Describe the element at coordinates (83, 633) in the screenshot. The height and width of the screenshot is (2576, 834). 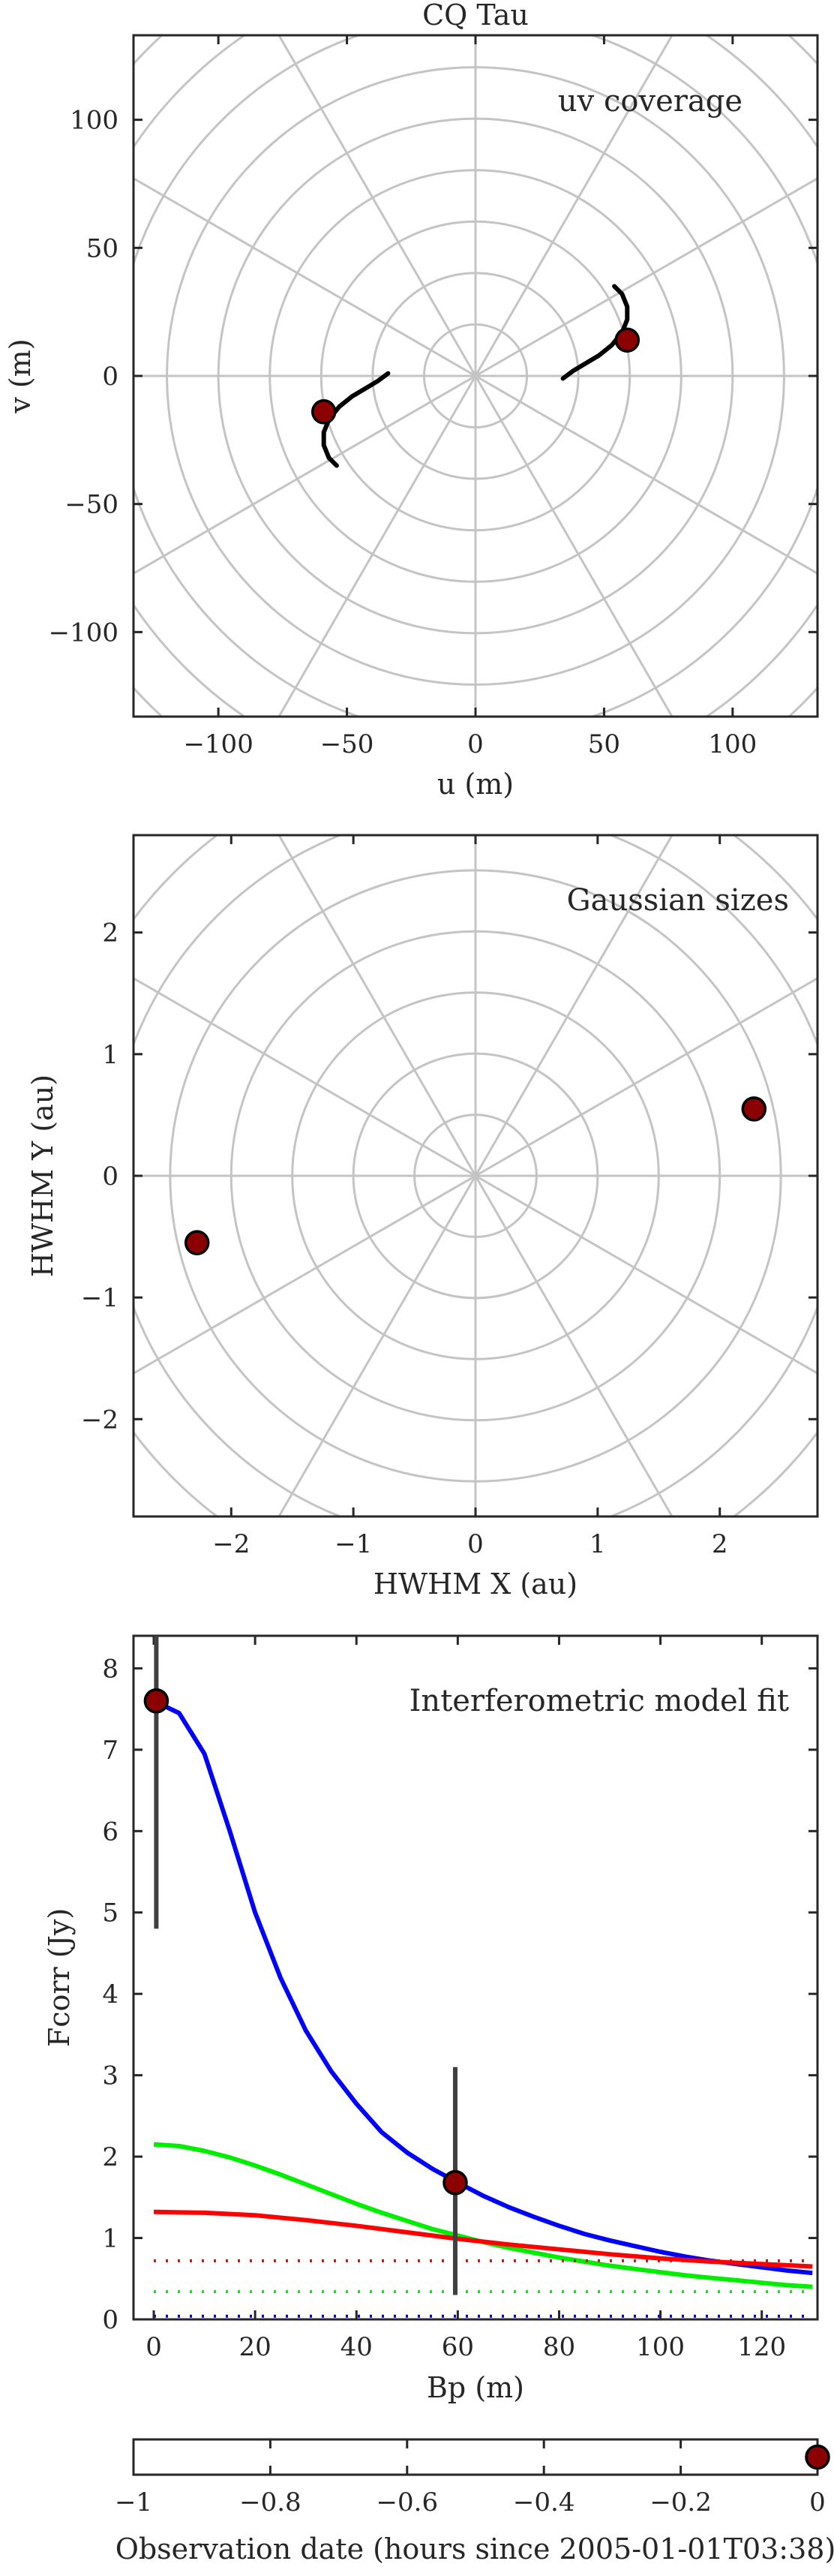
I see `y-tick-label: −100` at that location.